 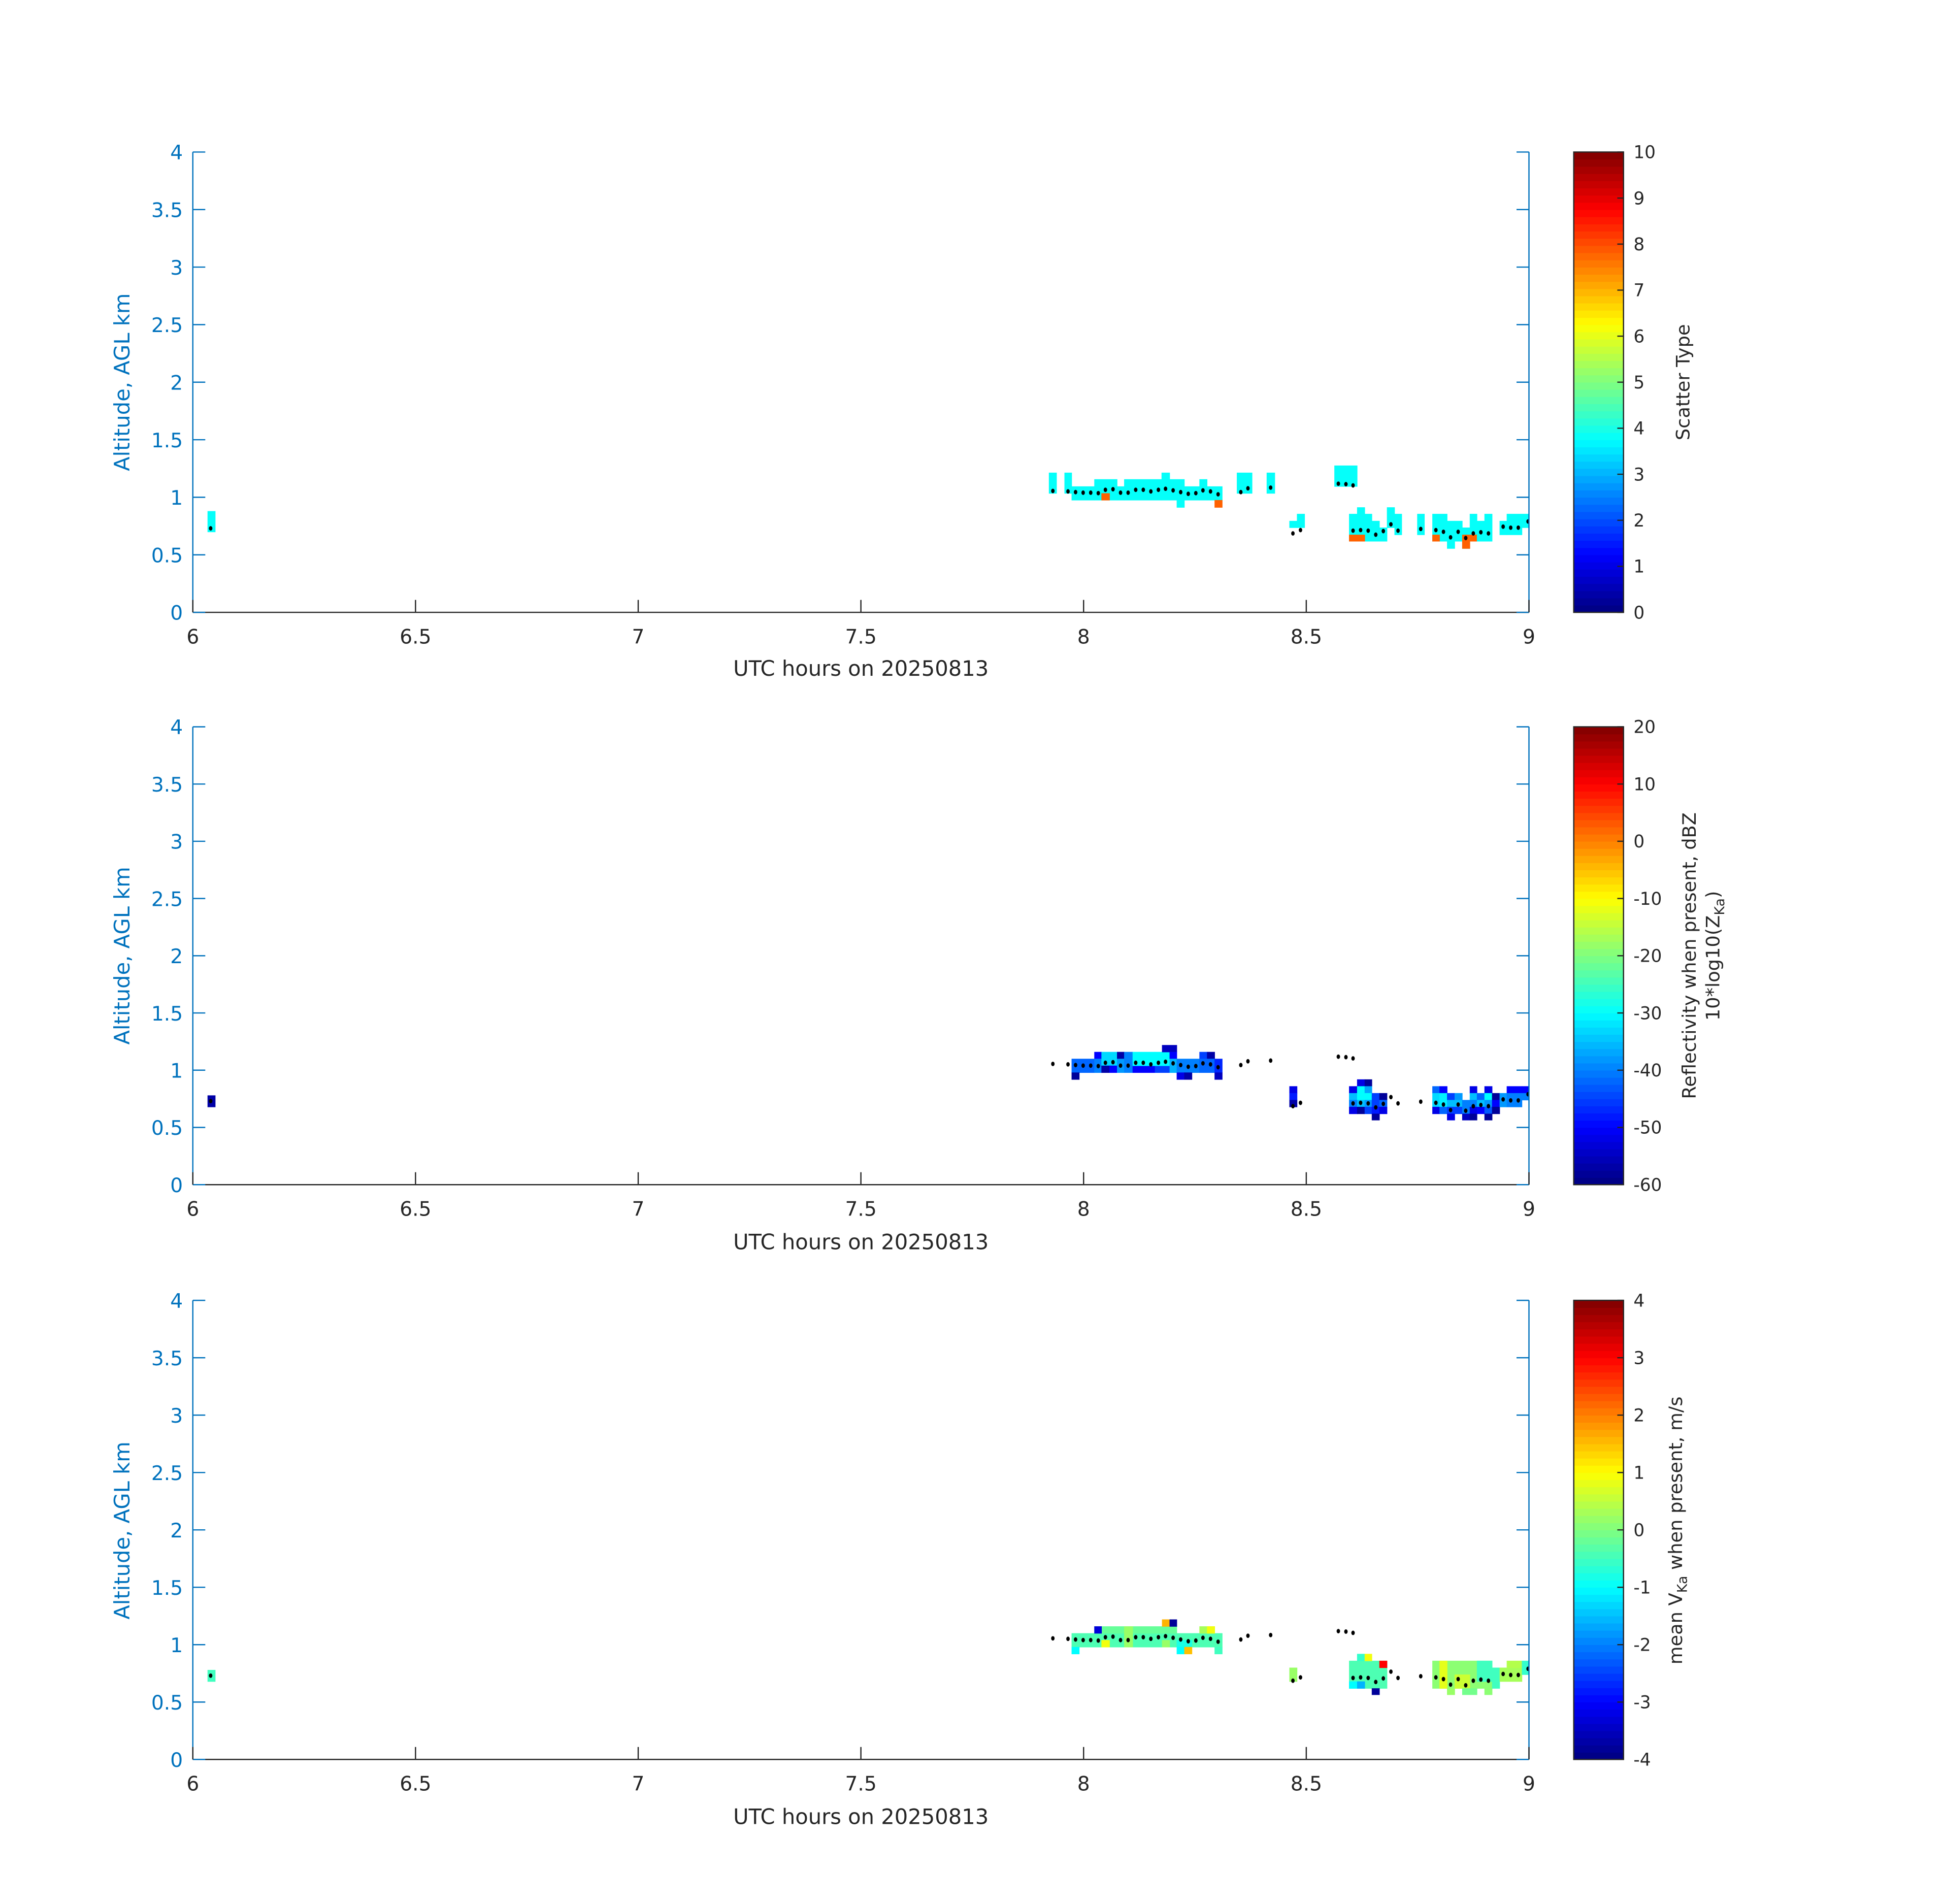 I want to click on colorbar-tick-label: 6, so click(x=1638, y=337).